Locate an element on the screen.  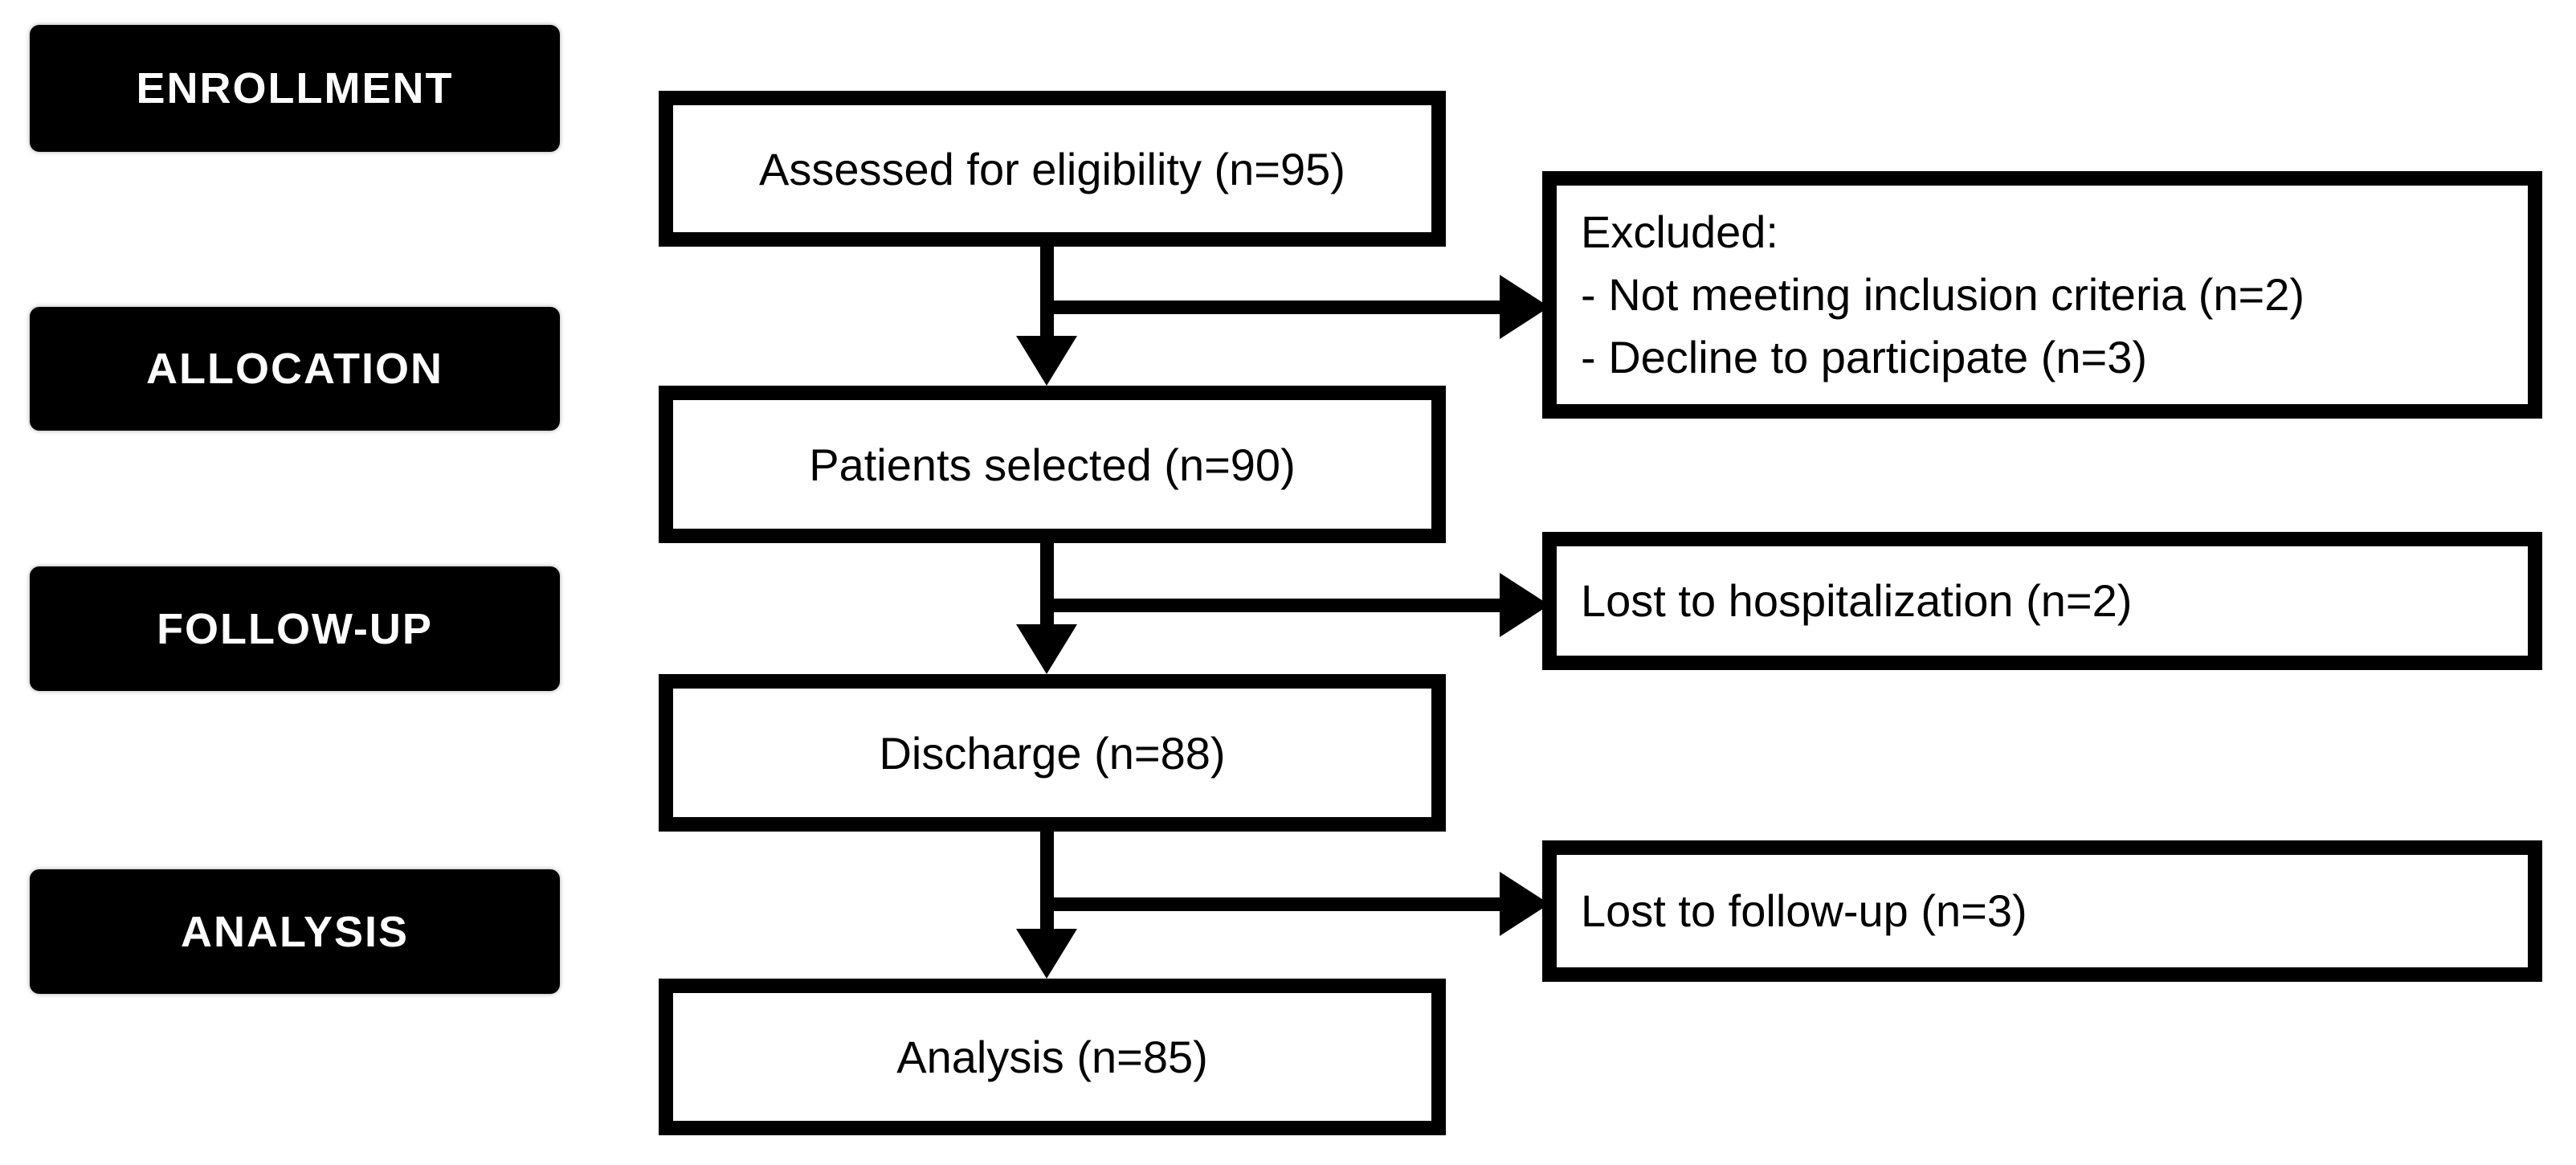
stage-label-follow-up: FOLLOW-UP is located at coordinates (295, 629).